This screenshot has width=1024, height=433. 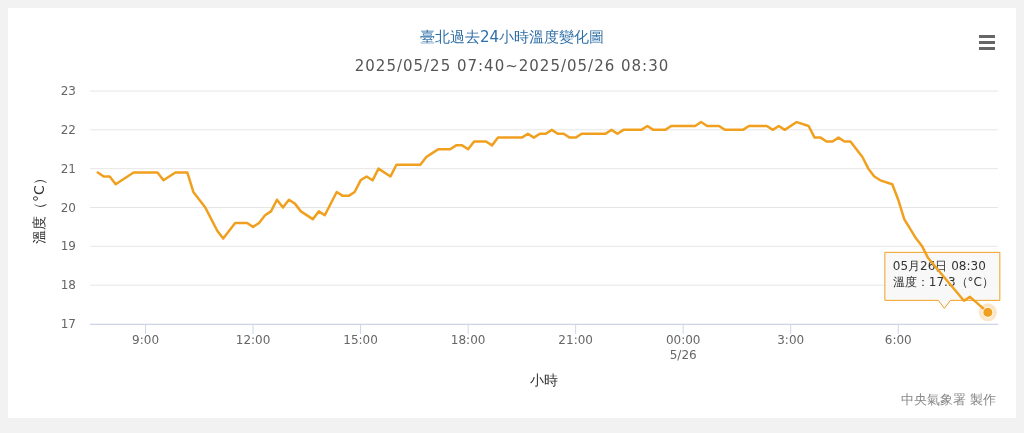 What do you see at coordinates (575, 340) in the screenshot?
I see `x-tick-label: 21:00` at bounding box center [575, 340].